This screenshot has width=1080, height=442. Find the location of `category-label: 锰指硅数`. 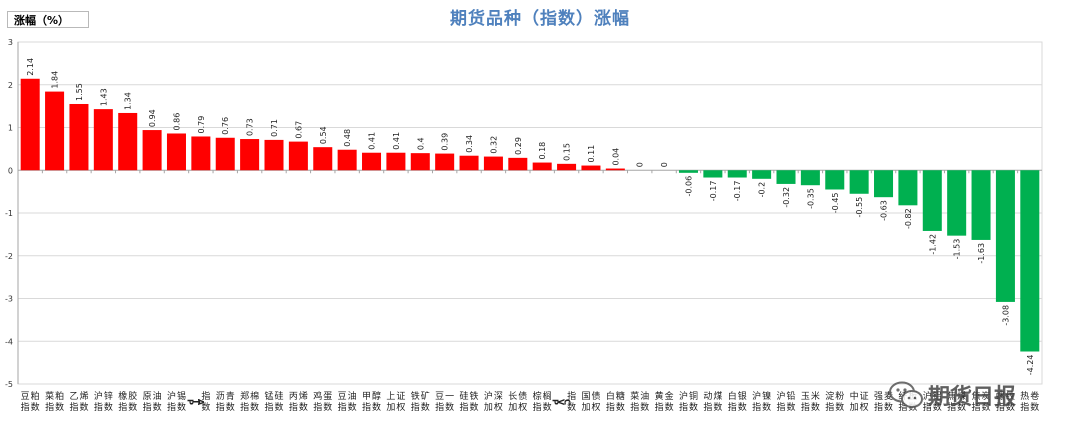

category-label: 锰指硅数 is located at coordinates (273, 401).